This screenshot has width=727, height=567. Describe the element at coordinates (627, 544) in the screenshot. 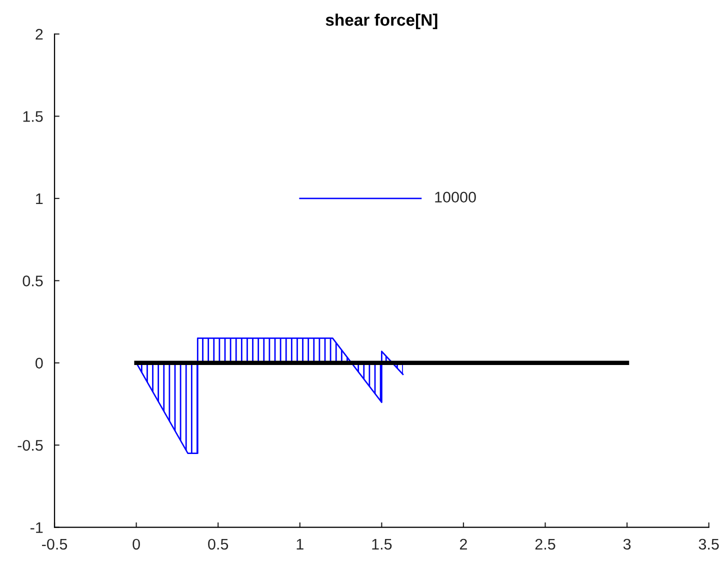

I see `x-tick-label: 3` at that location.